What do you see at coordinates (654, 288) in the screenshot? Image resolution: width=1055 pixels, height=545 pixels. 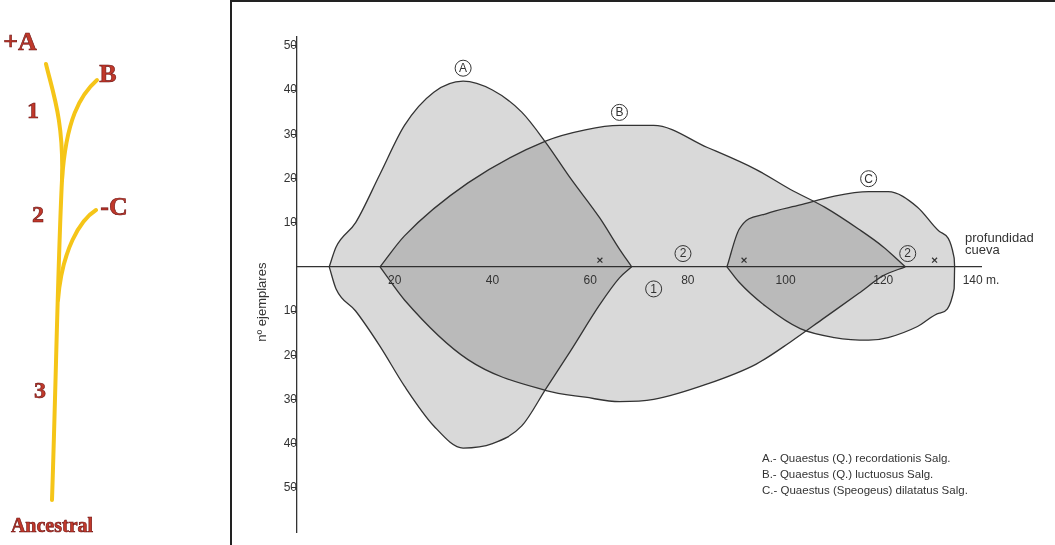 I see `annotation: 1` at bounding box center [654, 288].